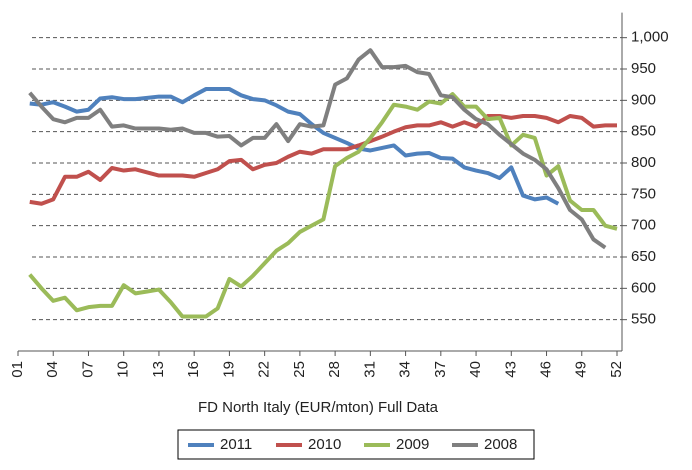 The image size is (692, 470). What do you see at coordinates (412, 444) in the screenshot?
I see `legend-label: 2009` at bounding box center [412, 444].